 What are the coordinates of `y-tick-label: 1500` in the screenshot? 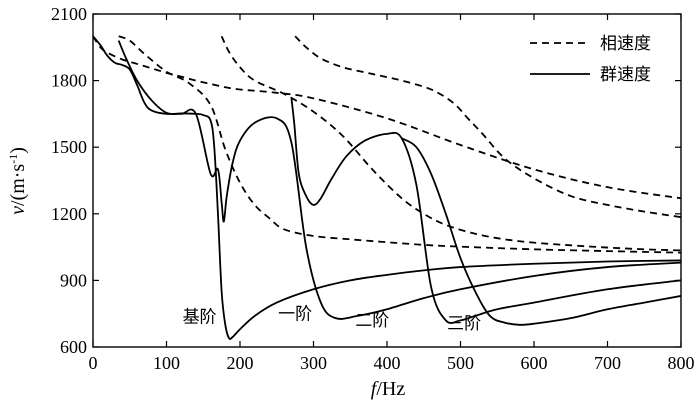 It's located at (69, 147).